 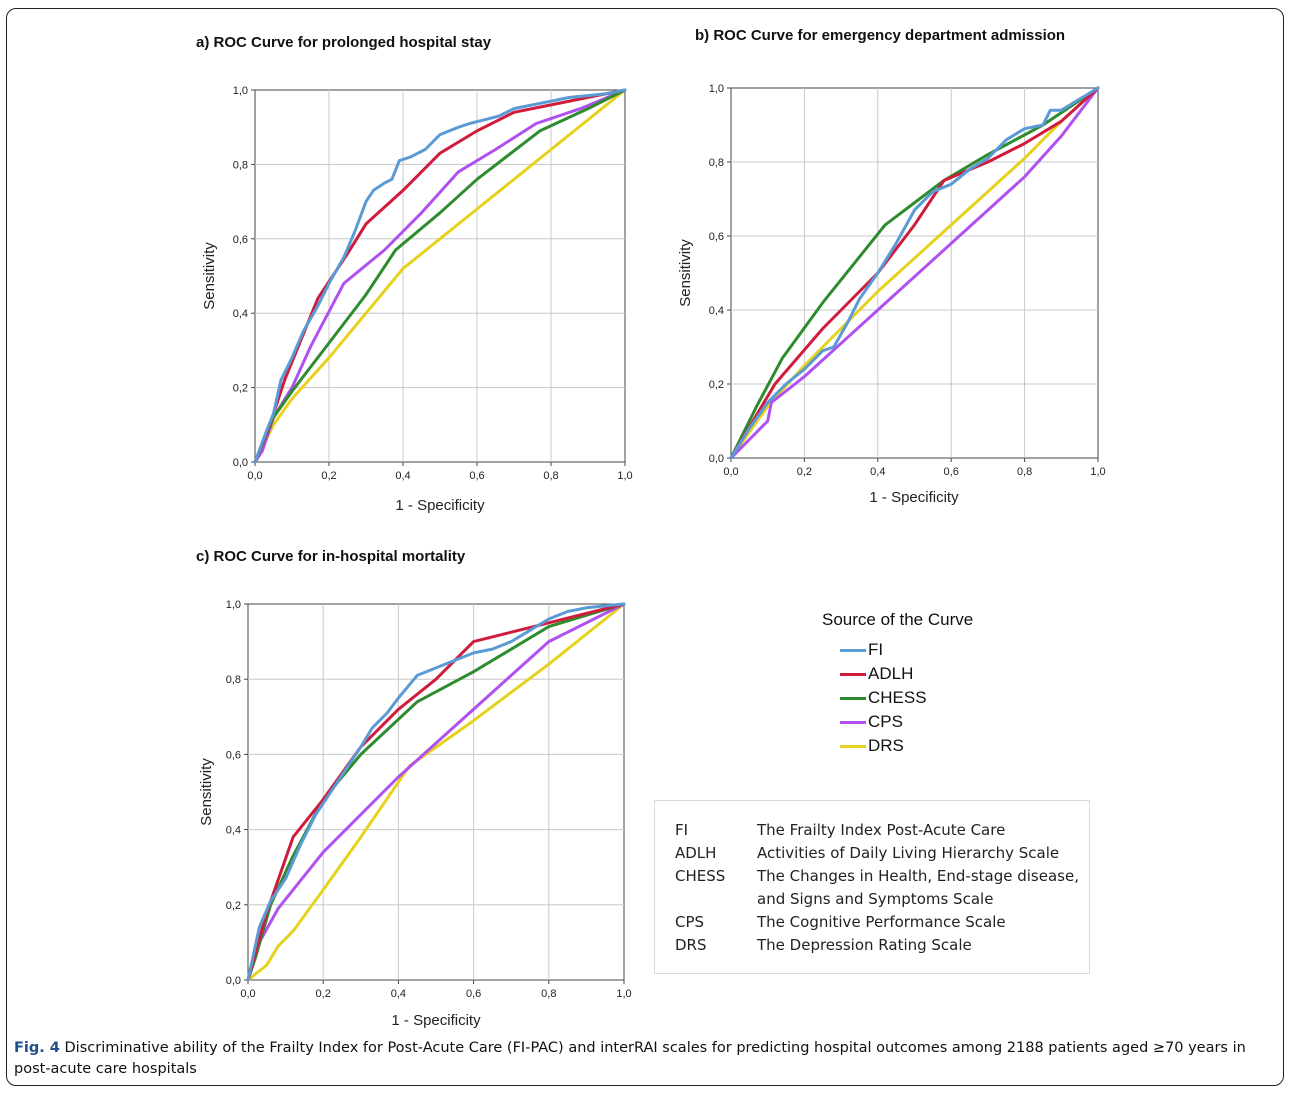 I want to click on x-tick-label-1-0: 0,0, so click(x=730, y=472).